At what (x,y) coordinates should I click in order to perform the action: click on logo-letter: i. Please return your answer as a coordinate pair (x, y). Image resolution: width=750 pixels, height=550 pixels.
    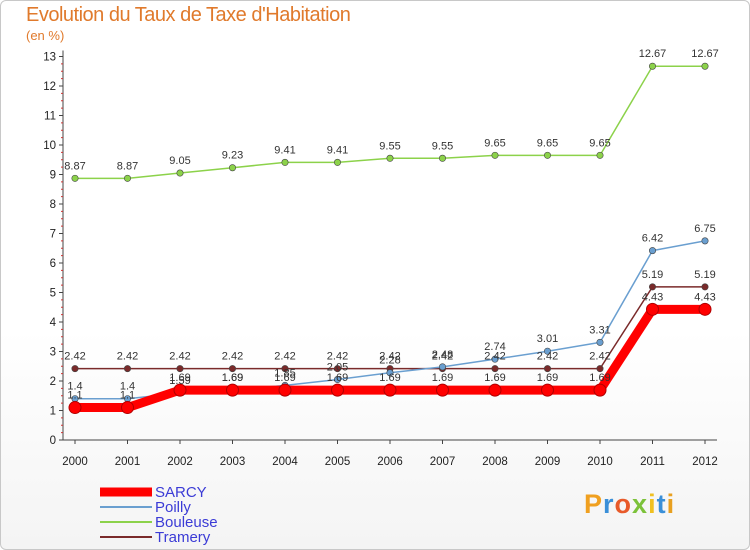
    Looking at the image, I should click on (652, 504).